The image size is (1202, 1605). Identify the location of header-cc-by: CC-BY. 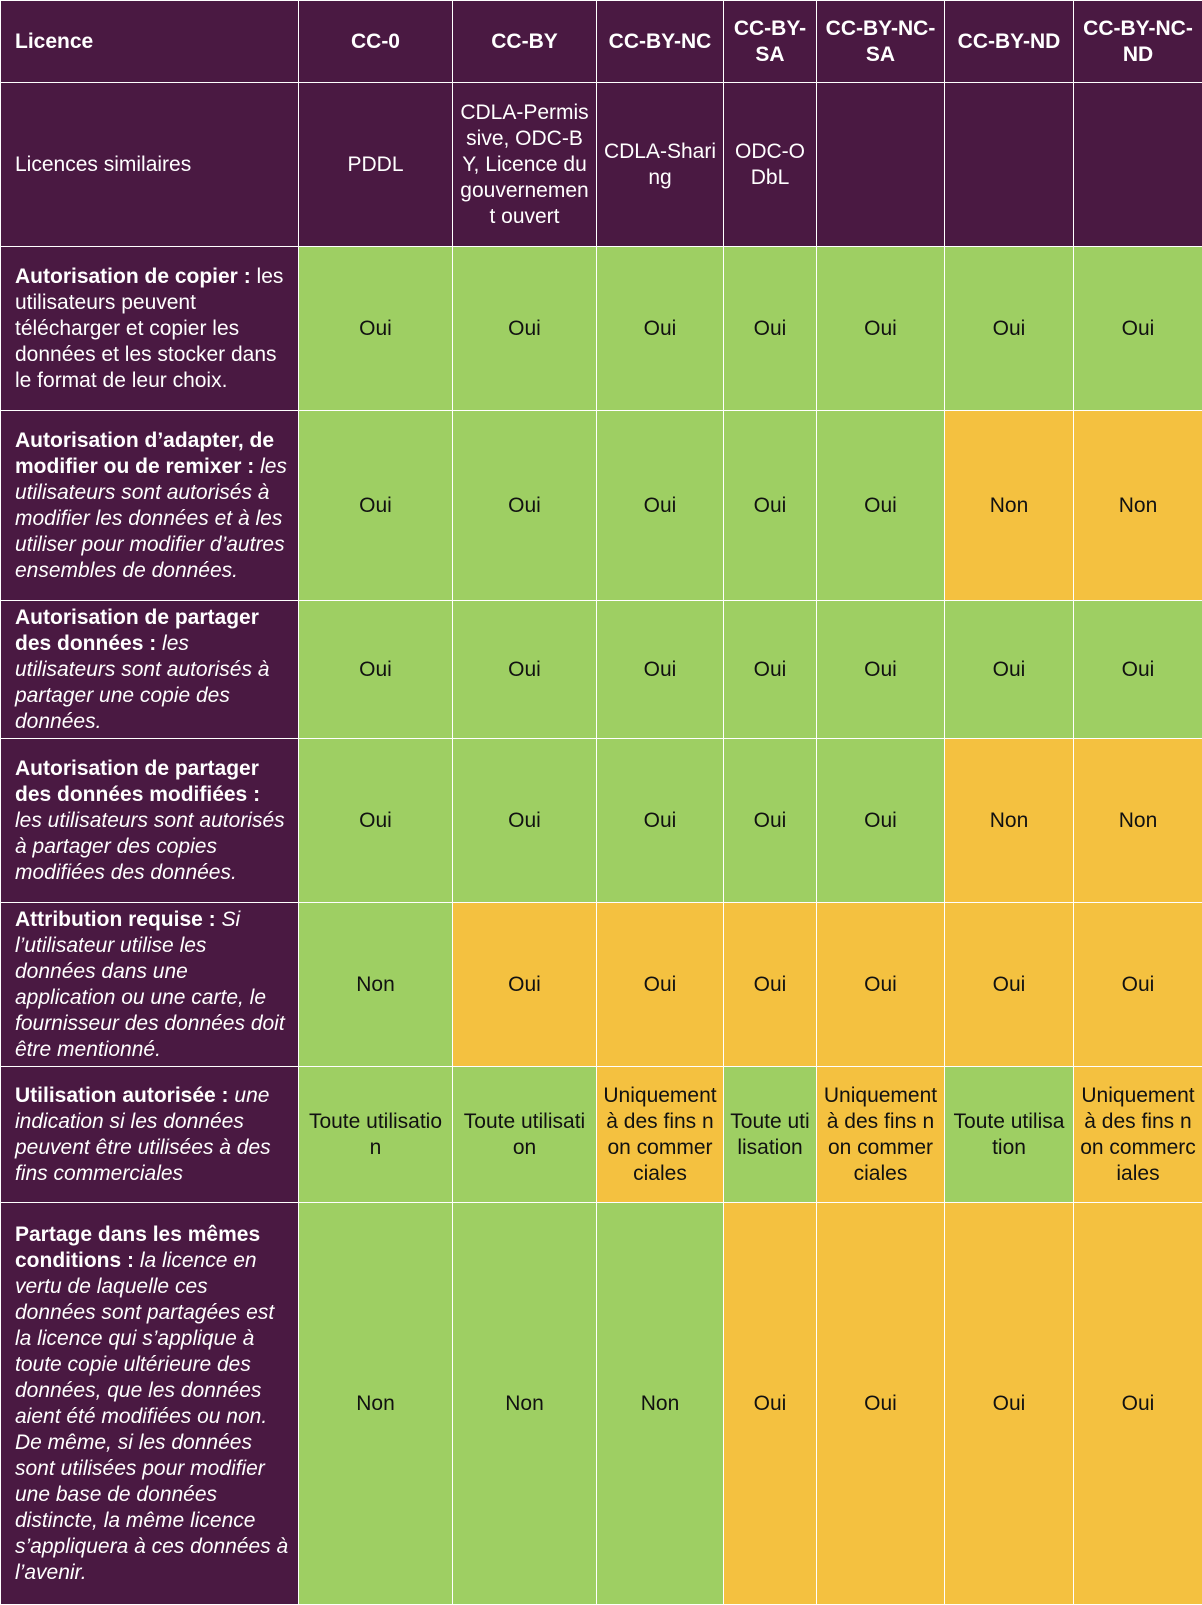
(525, 42).